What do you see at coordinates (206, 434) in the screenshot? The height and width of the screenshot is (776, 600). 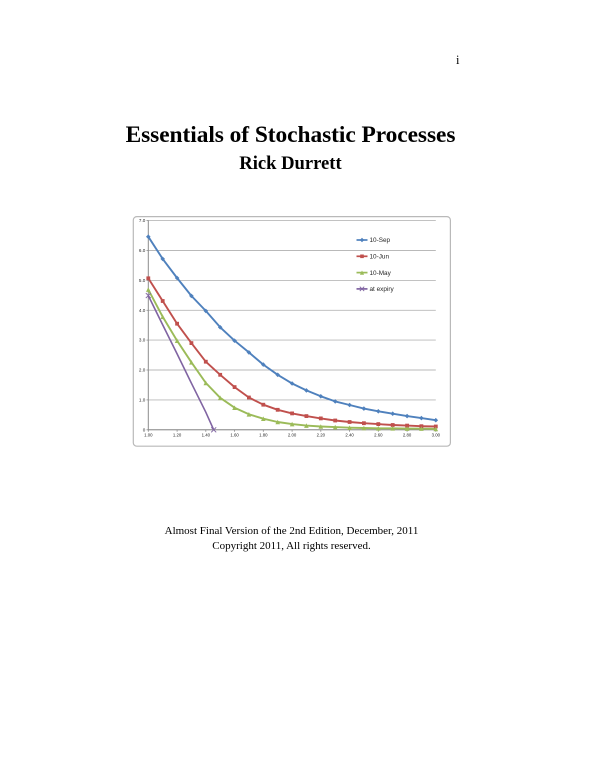 I see `svg-text: 1.40` at bounding box center [206, 434].